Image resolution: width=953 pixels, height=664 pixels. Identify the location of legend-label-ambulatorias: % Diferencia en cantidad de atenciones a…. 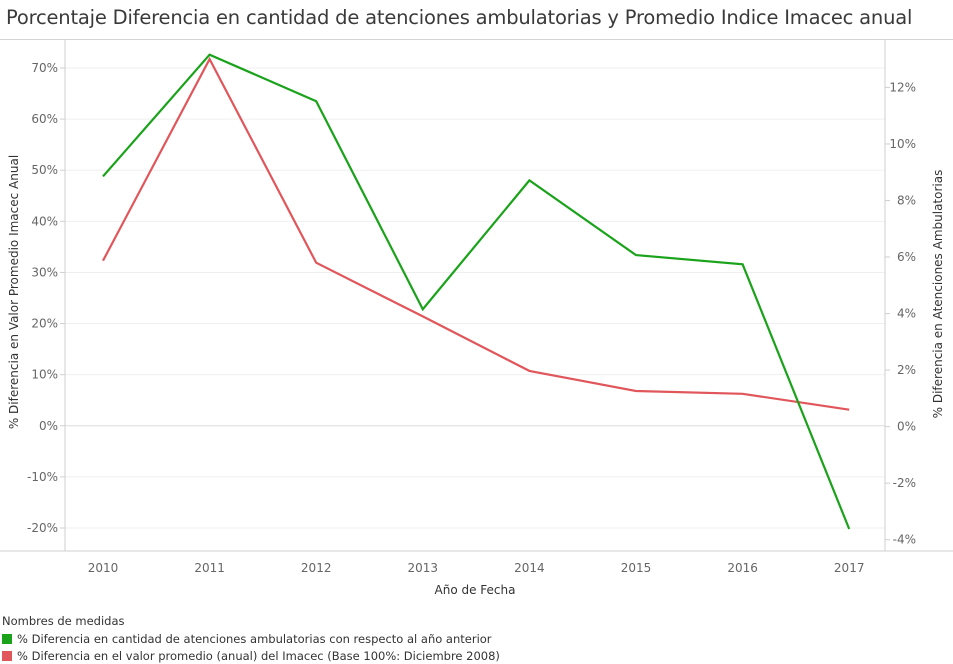
(254, 639).